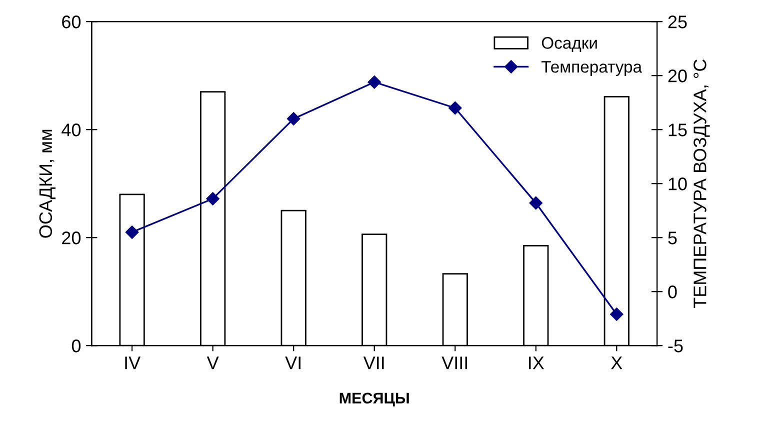 Image resolution: width=764 pixels, height=432 pixels. Describe the element at coordinates (71, 238) in the screenshot. I see `y-tick-label: 20` at that location.